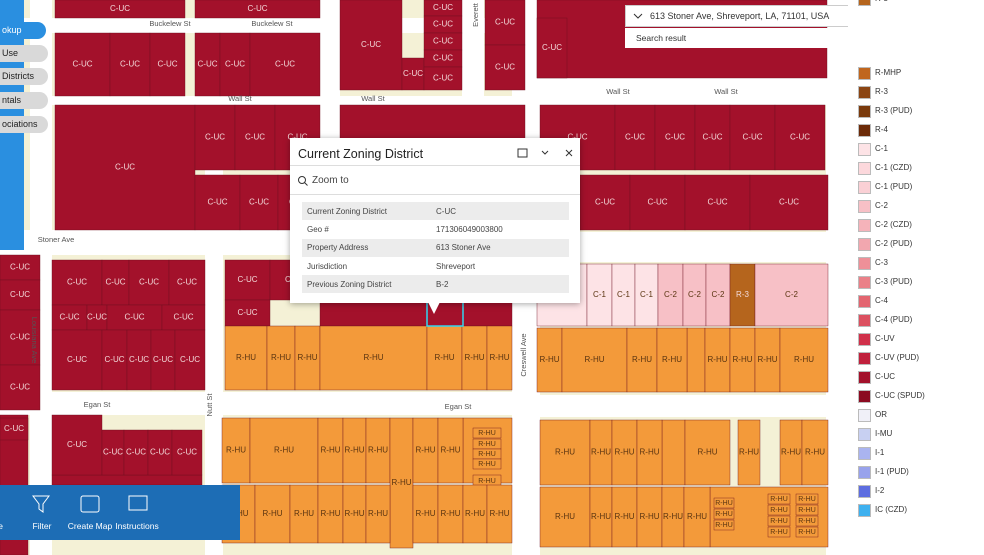 The width and height of the screenshot is (984, 555). I want to click on parcel-label: C-1, so click(599, 294).